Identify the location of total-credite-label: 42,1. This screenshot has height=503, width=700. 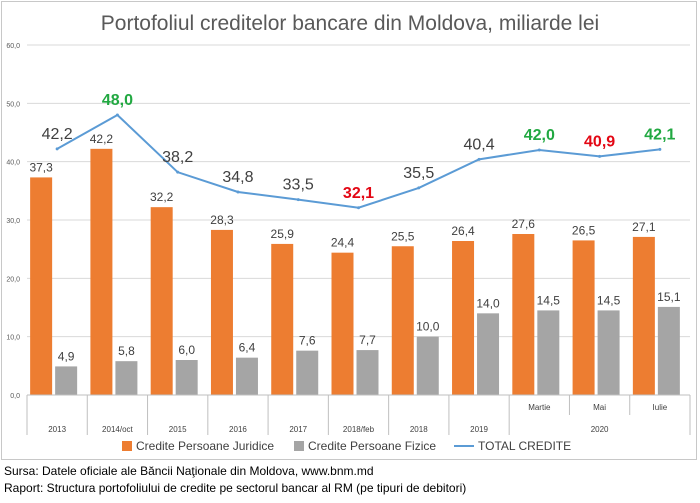
(659, 134).